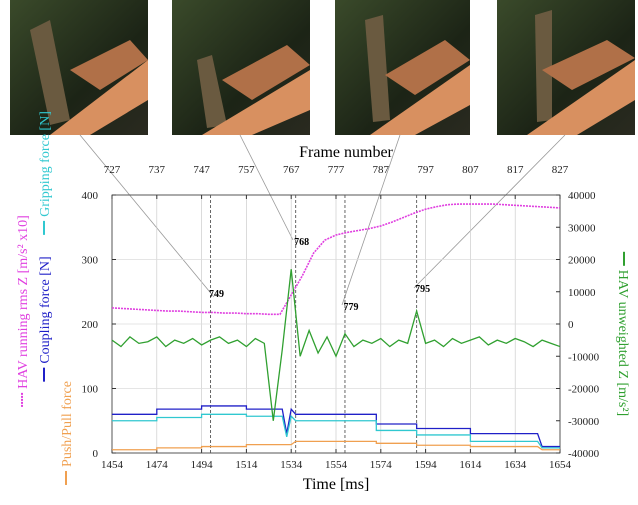  Describe the element at coordinates (584, 422) in the screenshot. I see `y2-tick-label: -30000` at that location.